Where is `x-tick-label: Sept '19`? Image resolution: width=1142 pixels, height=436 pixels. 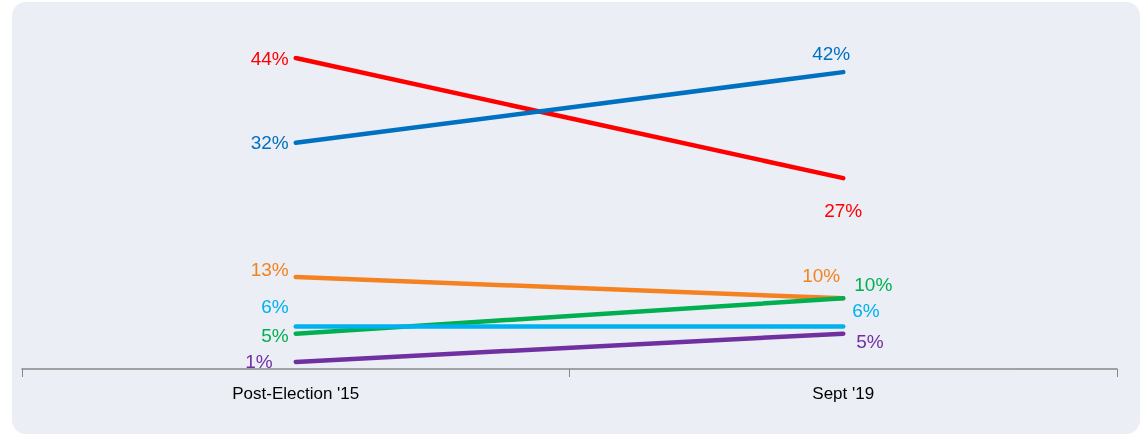
x-tick-label: Sept '19 is located at coordinates (843, 393).